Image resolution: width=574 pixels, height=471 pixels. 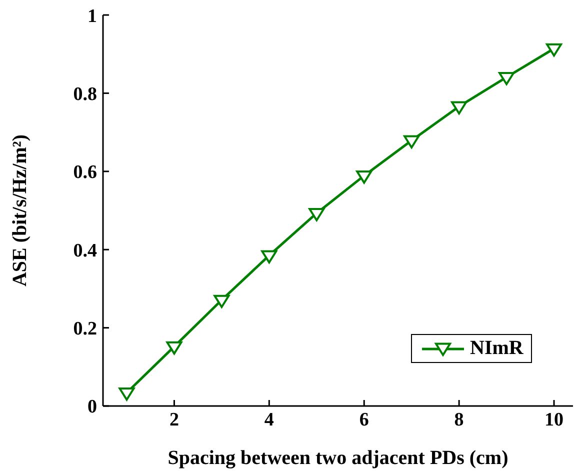 What do you see at coordinates (364, 419) in the screenshot?
I see `x-tick-label: 6` at bounding box center [364, 419].